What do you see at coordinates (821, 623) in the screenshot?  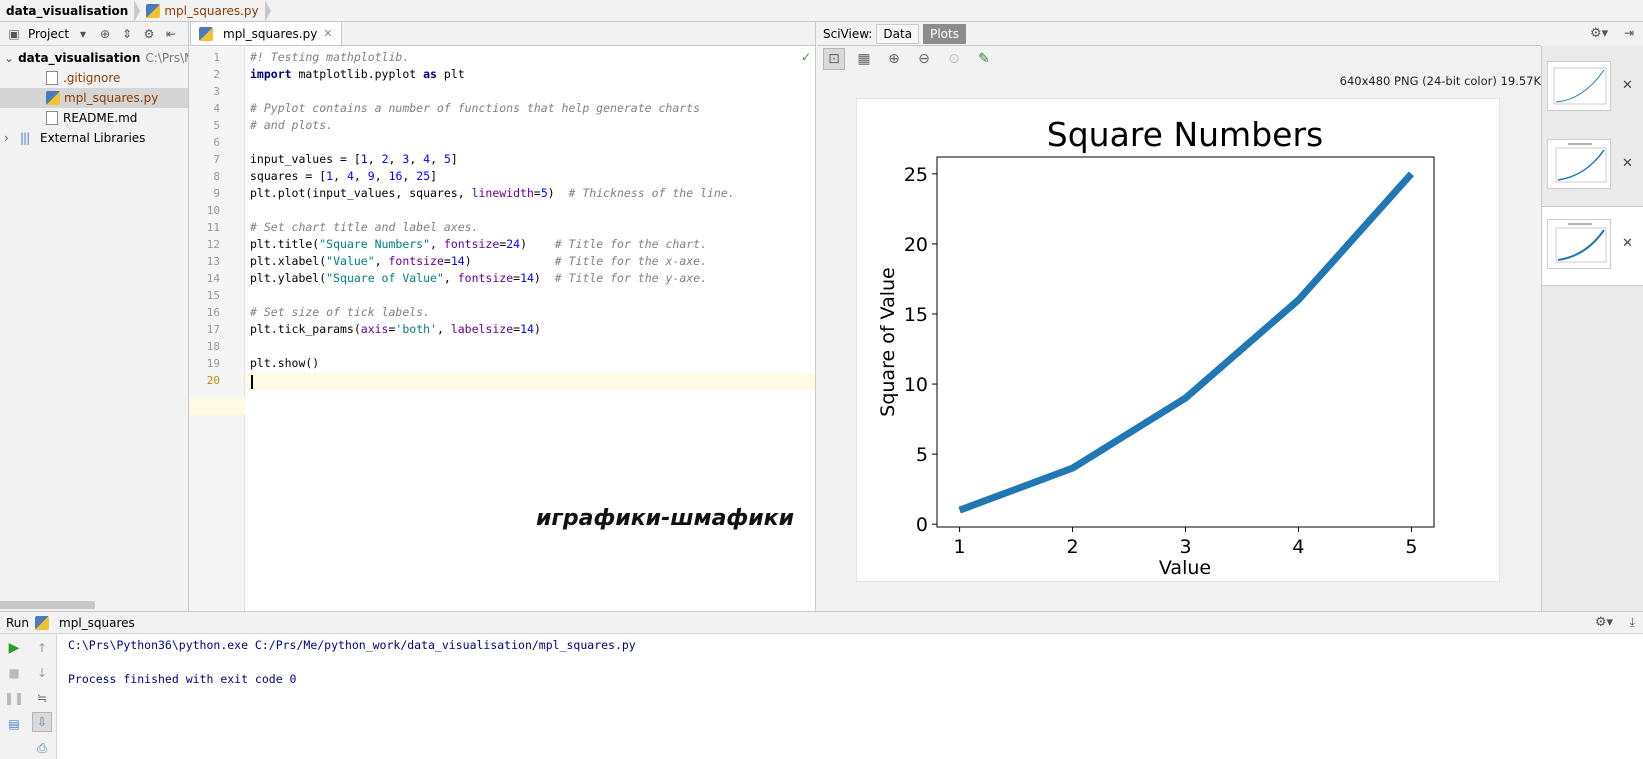 I see `run-header: Run mpl_squares ⚙▾ ⤓` at bounding box center [821, 623].